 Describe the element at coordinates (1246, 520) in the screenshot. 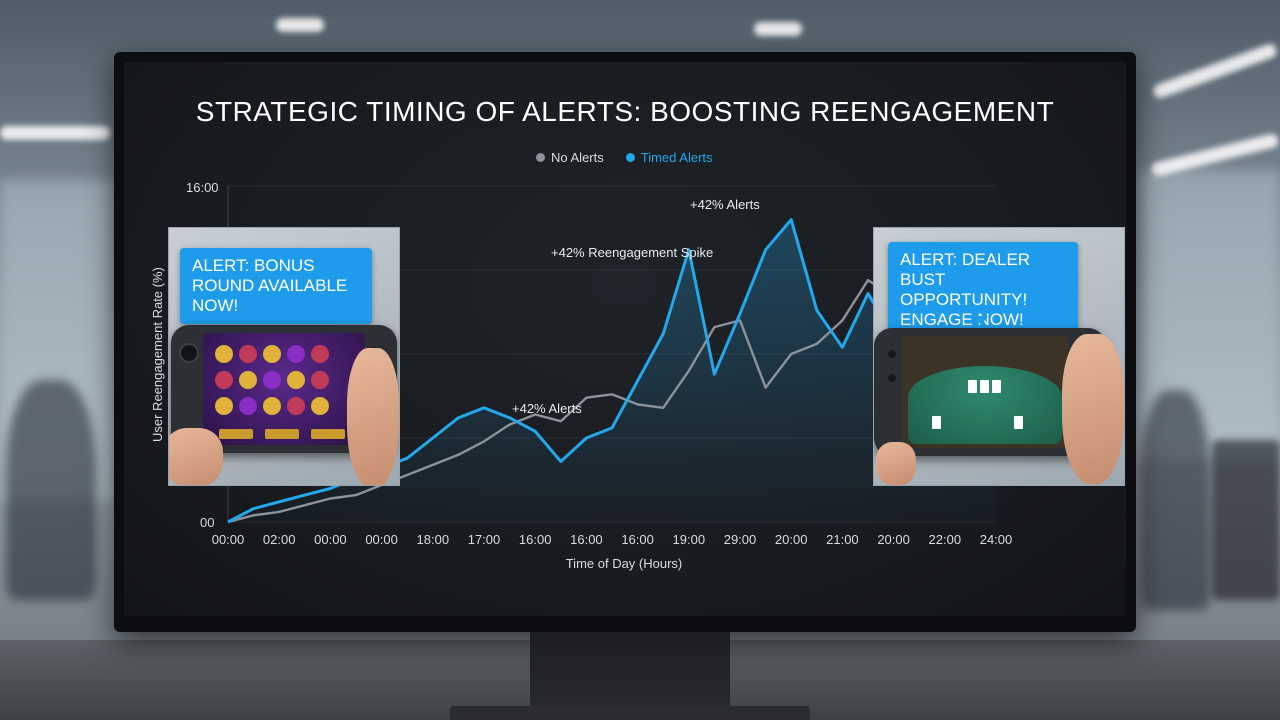

I see `background-chair` at that location.